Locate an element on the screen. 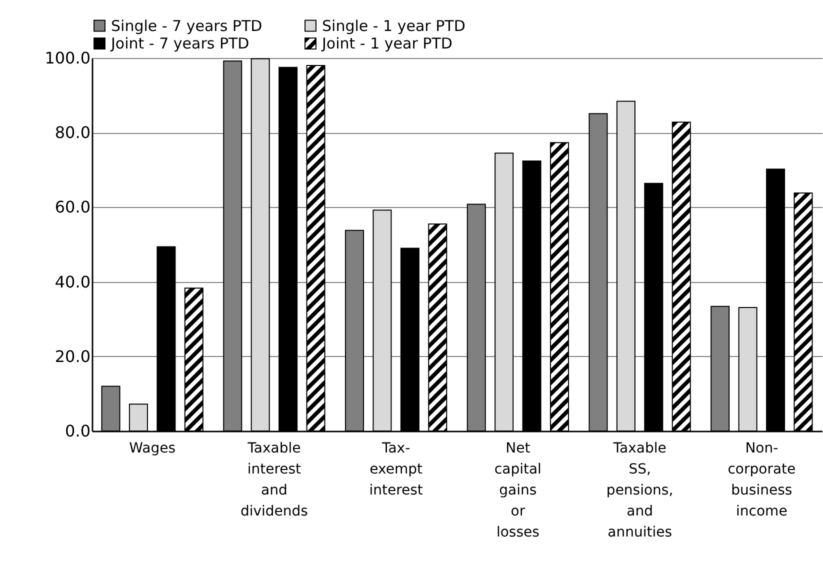 The image size is (823, 565). y-tick-label: 80.0 is located at coordinates (72, 132).